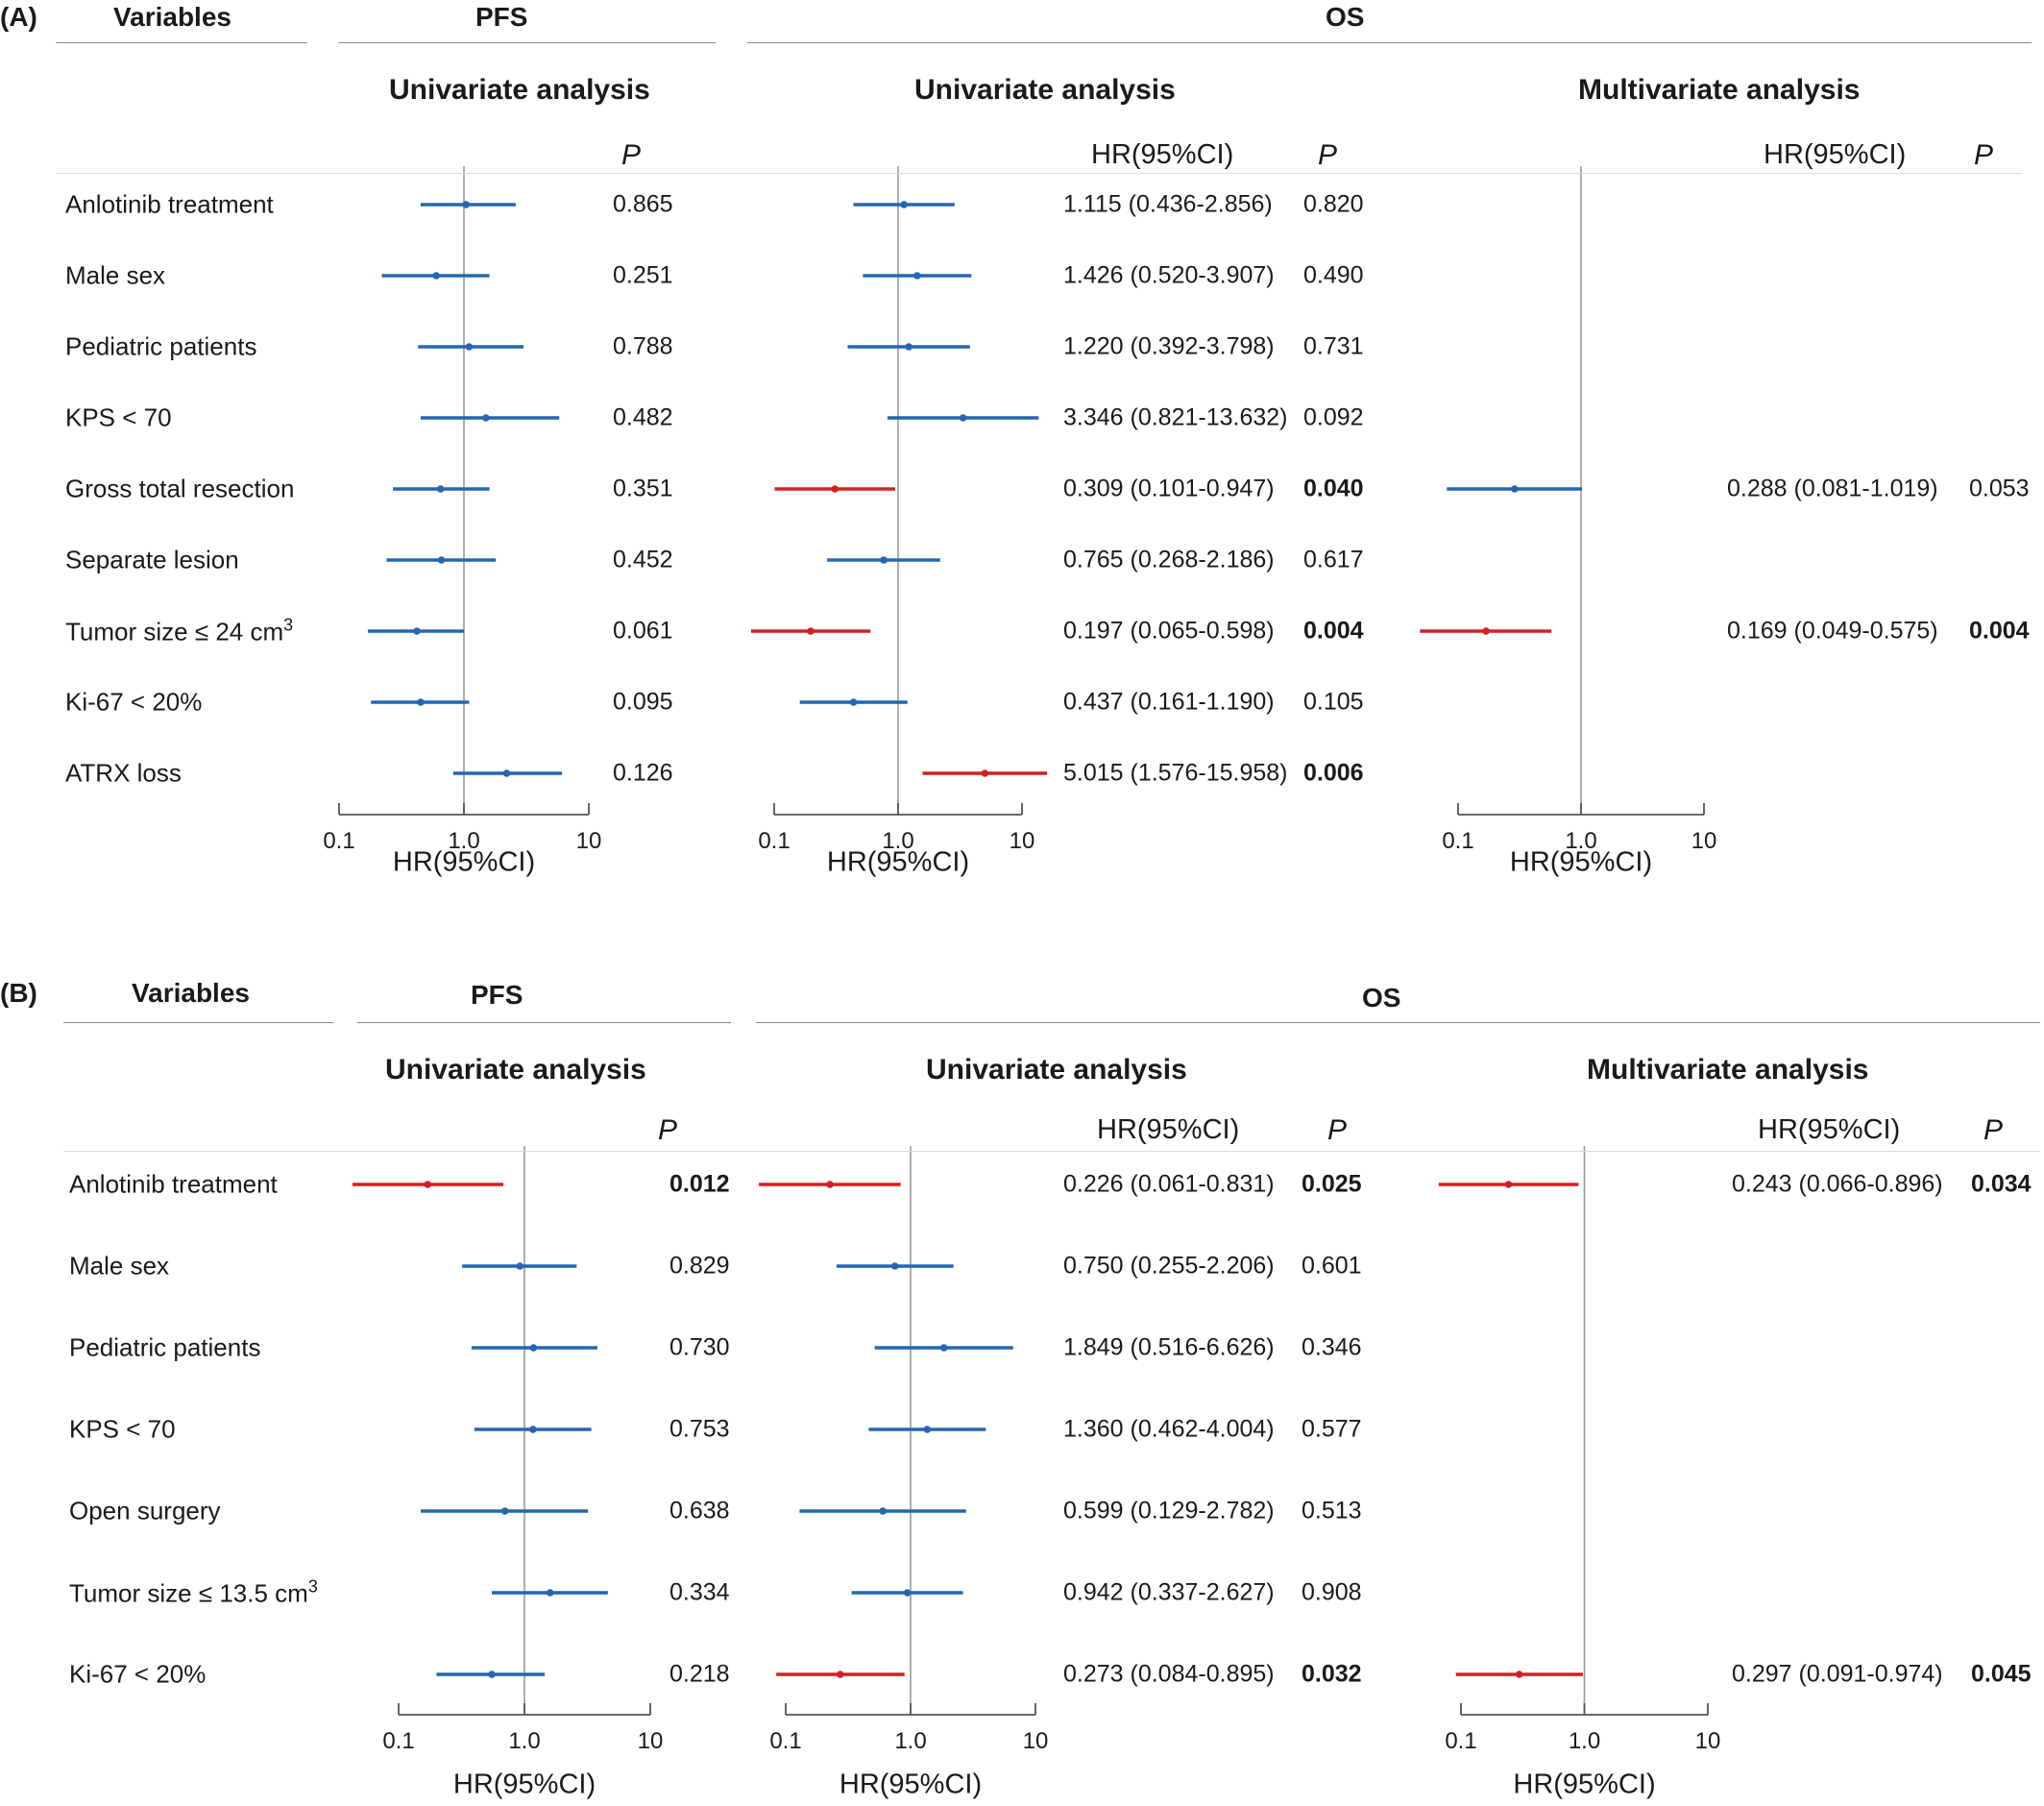 The width and height of the screenshot is (2044, 1806). I want to click on hr-ci-value: 3.346 (0.821-13.632), so click(1175, 417).